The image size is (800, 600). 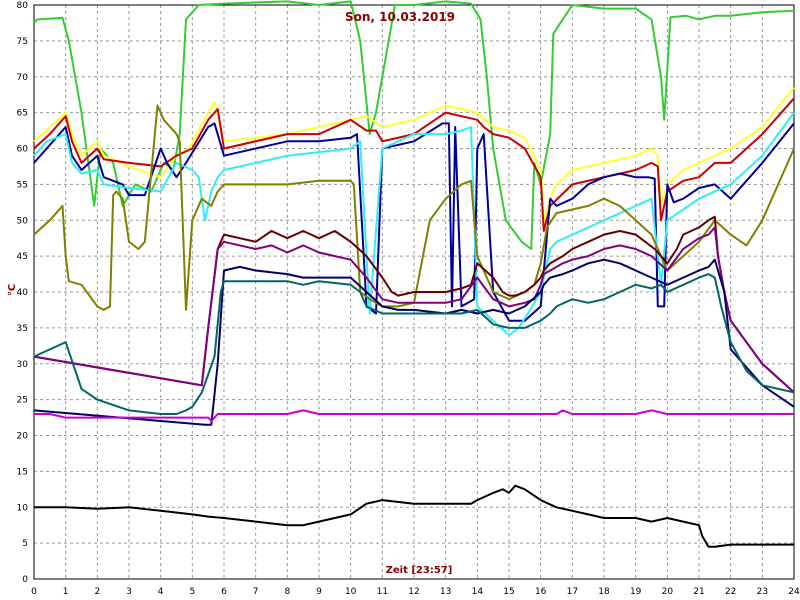 I want to click on x-tick-label: 15, so click(x=508, y=592).